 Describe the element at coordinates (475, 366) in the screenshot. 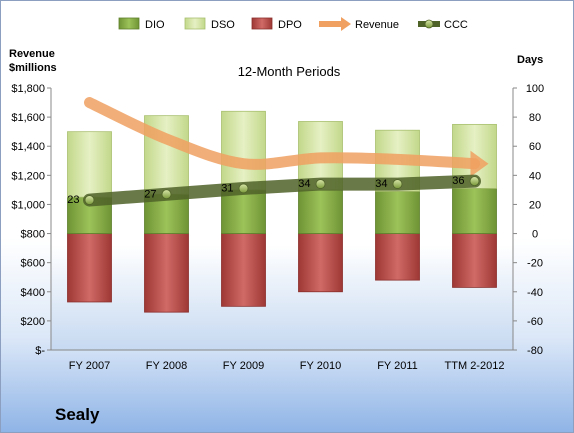

I see `x-tick-label: TTM 2-2012` at that location.